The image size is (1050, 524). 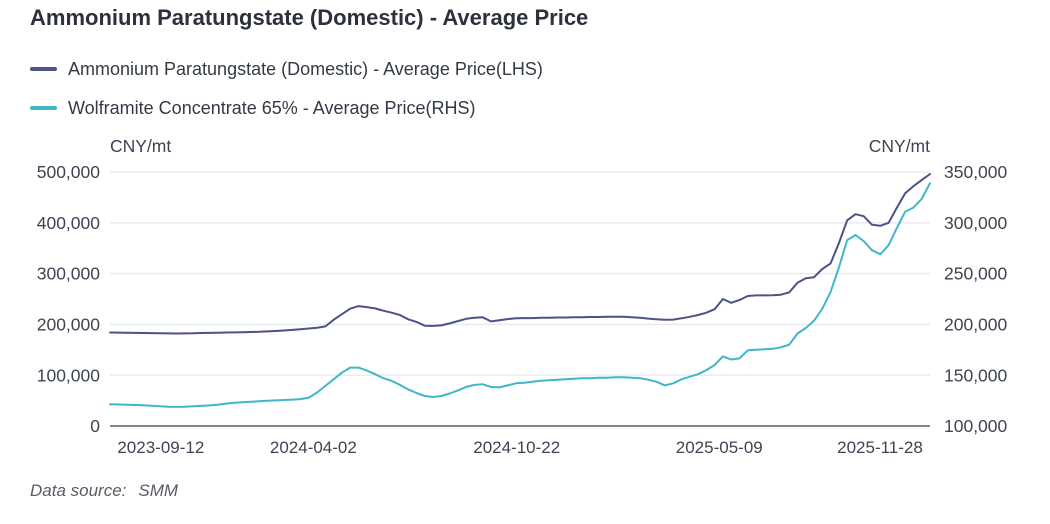 What do you see at coordinates (880, 447) in the screenshot?
I see `svg-text: 2025-11-28` at bounding box center [880, 447].